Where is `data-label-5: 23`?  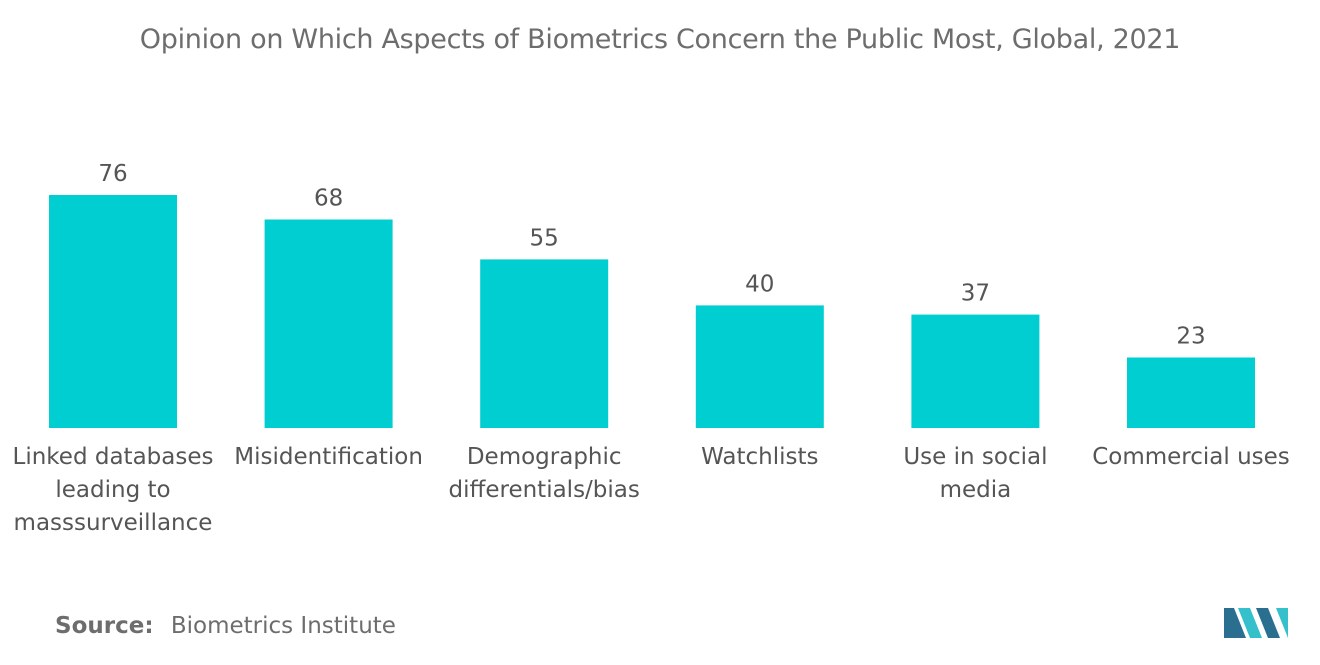 data-label-5: 23 is located at coordinates (1190, 337).